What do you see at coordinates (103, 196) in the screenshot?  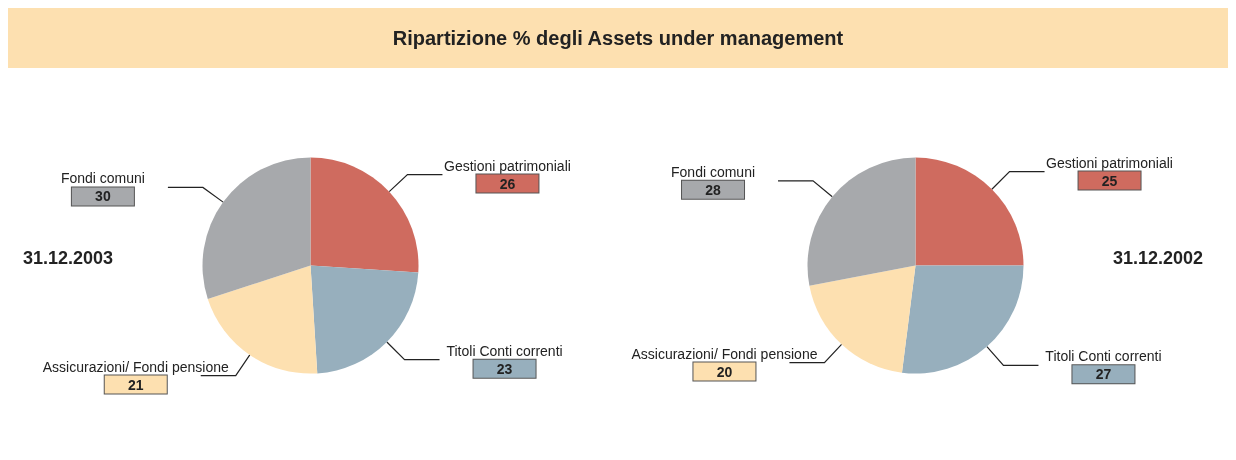 I see `data-label: 30` at bounding box center [103, 196].